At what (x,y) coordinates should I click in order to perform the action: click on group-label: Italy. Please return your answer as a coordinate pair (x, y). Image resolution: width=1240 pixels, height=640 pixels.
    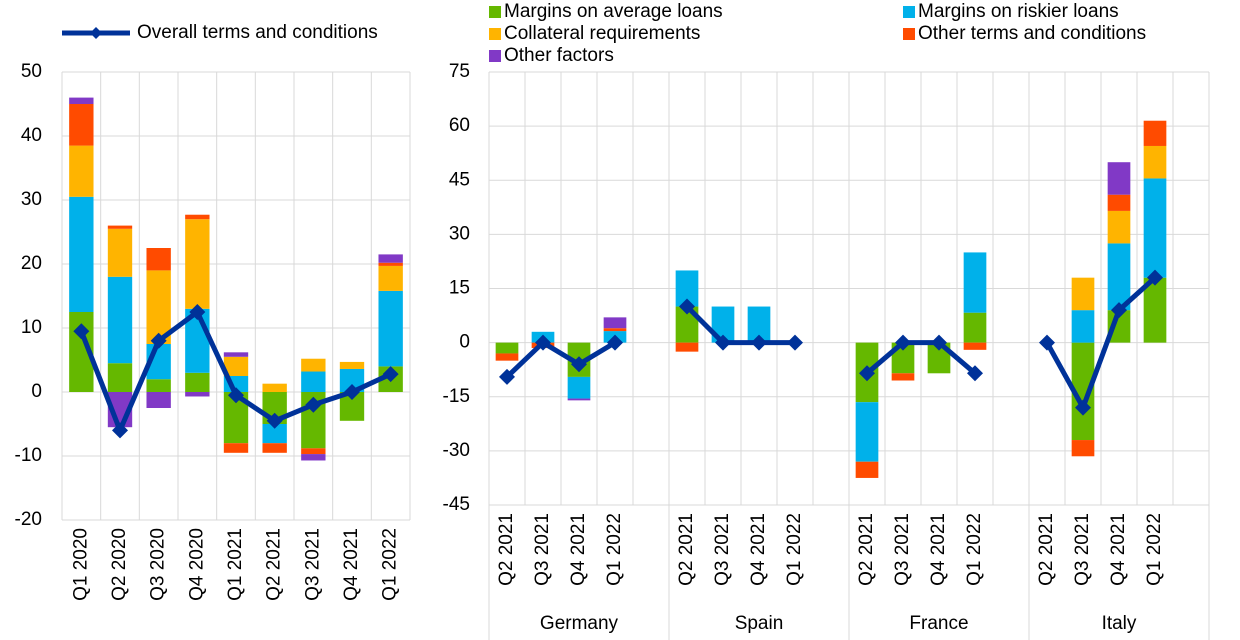
    Looking at the image, I should click on (1119, 623).